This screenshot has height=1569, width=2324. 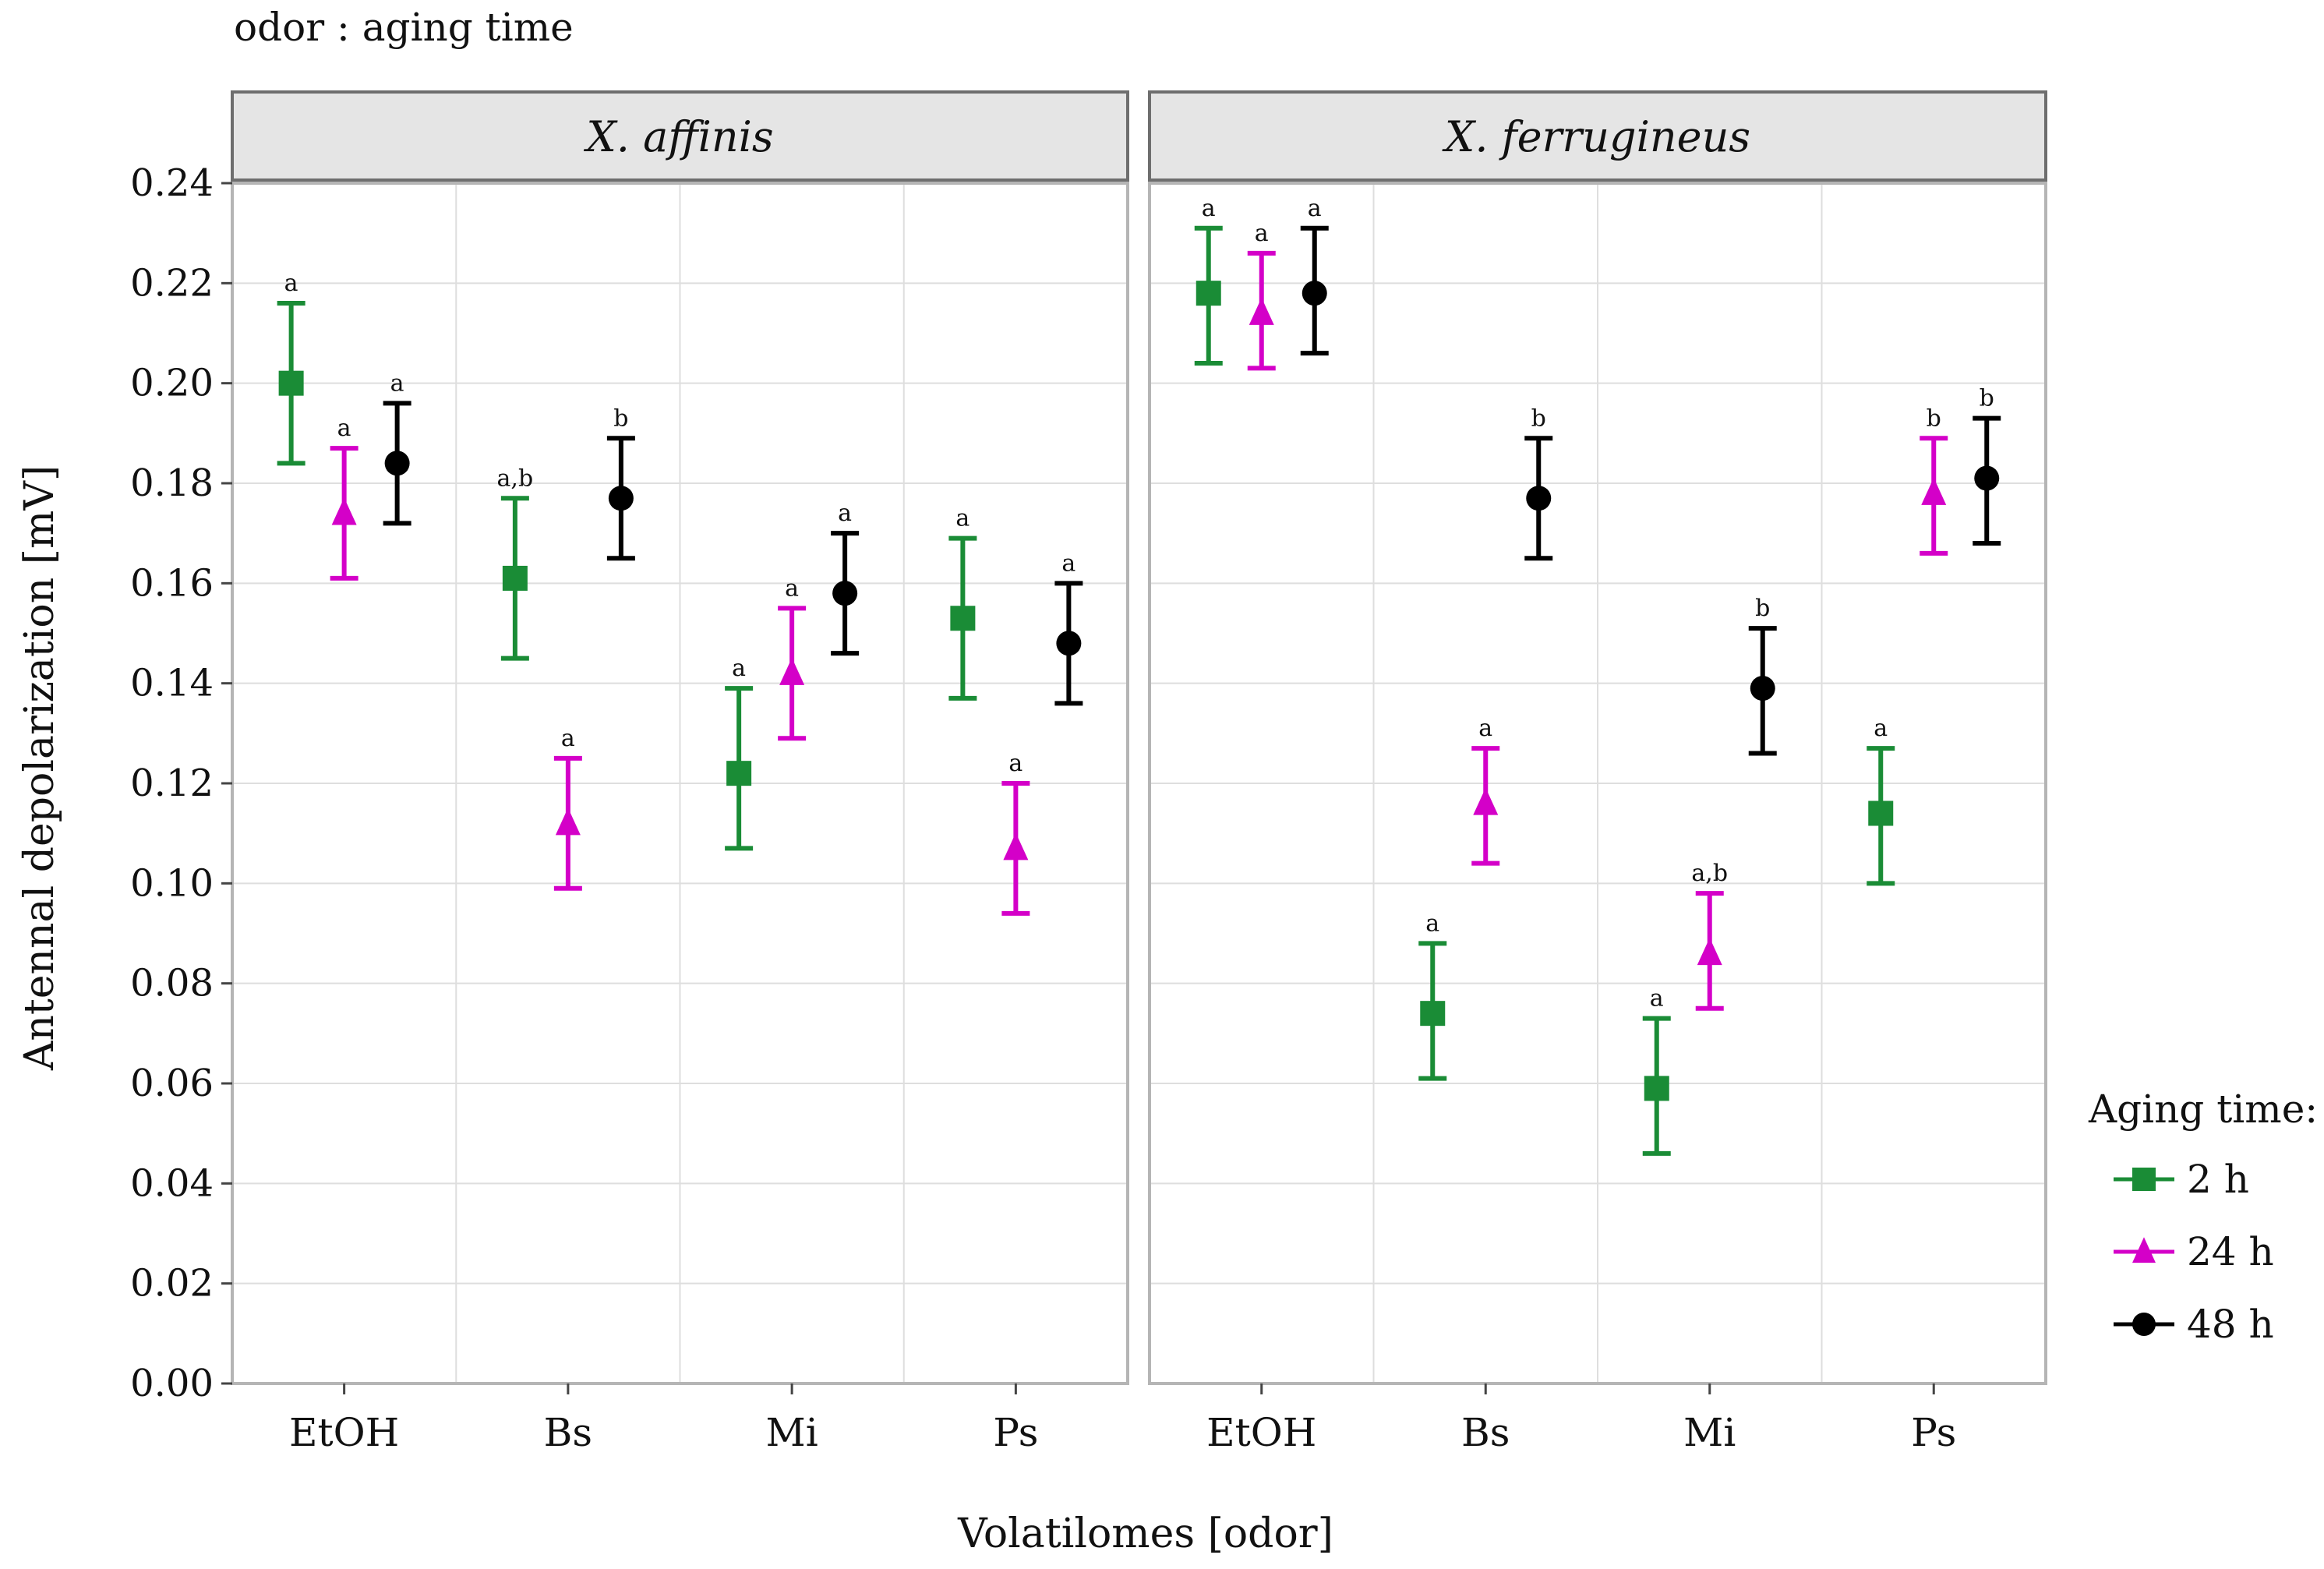 I want to click on legend-label: 2 h, so click(x=2218, y=1179).